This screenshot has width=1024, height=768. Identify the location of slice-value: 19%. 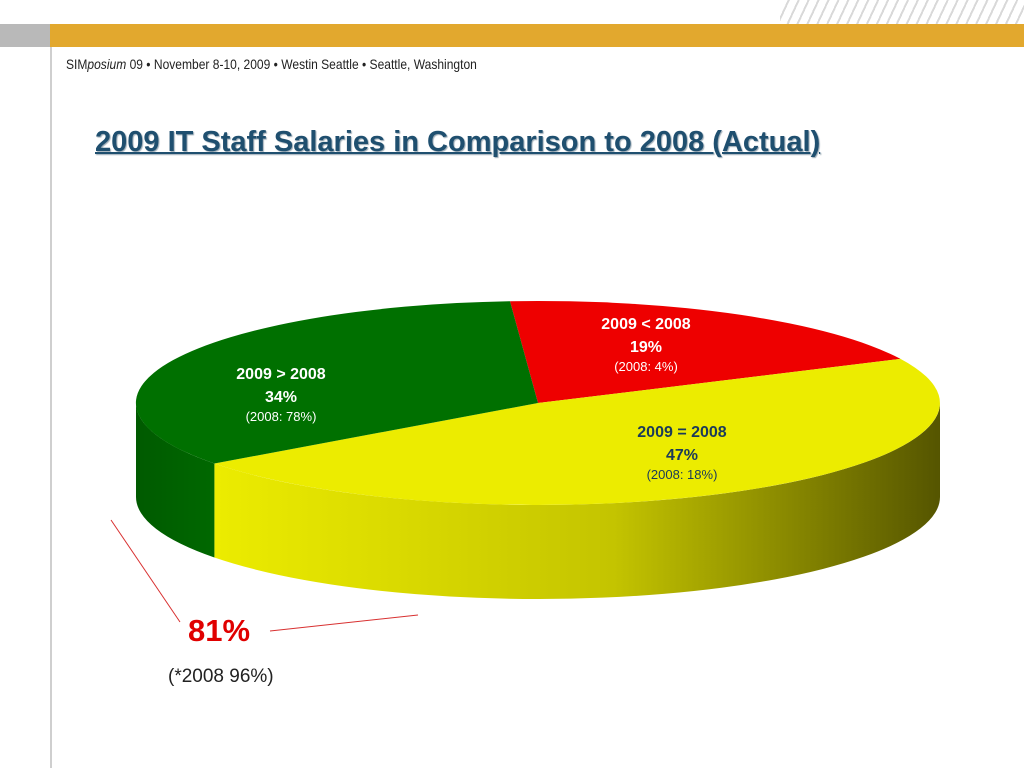
(646, 347).